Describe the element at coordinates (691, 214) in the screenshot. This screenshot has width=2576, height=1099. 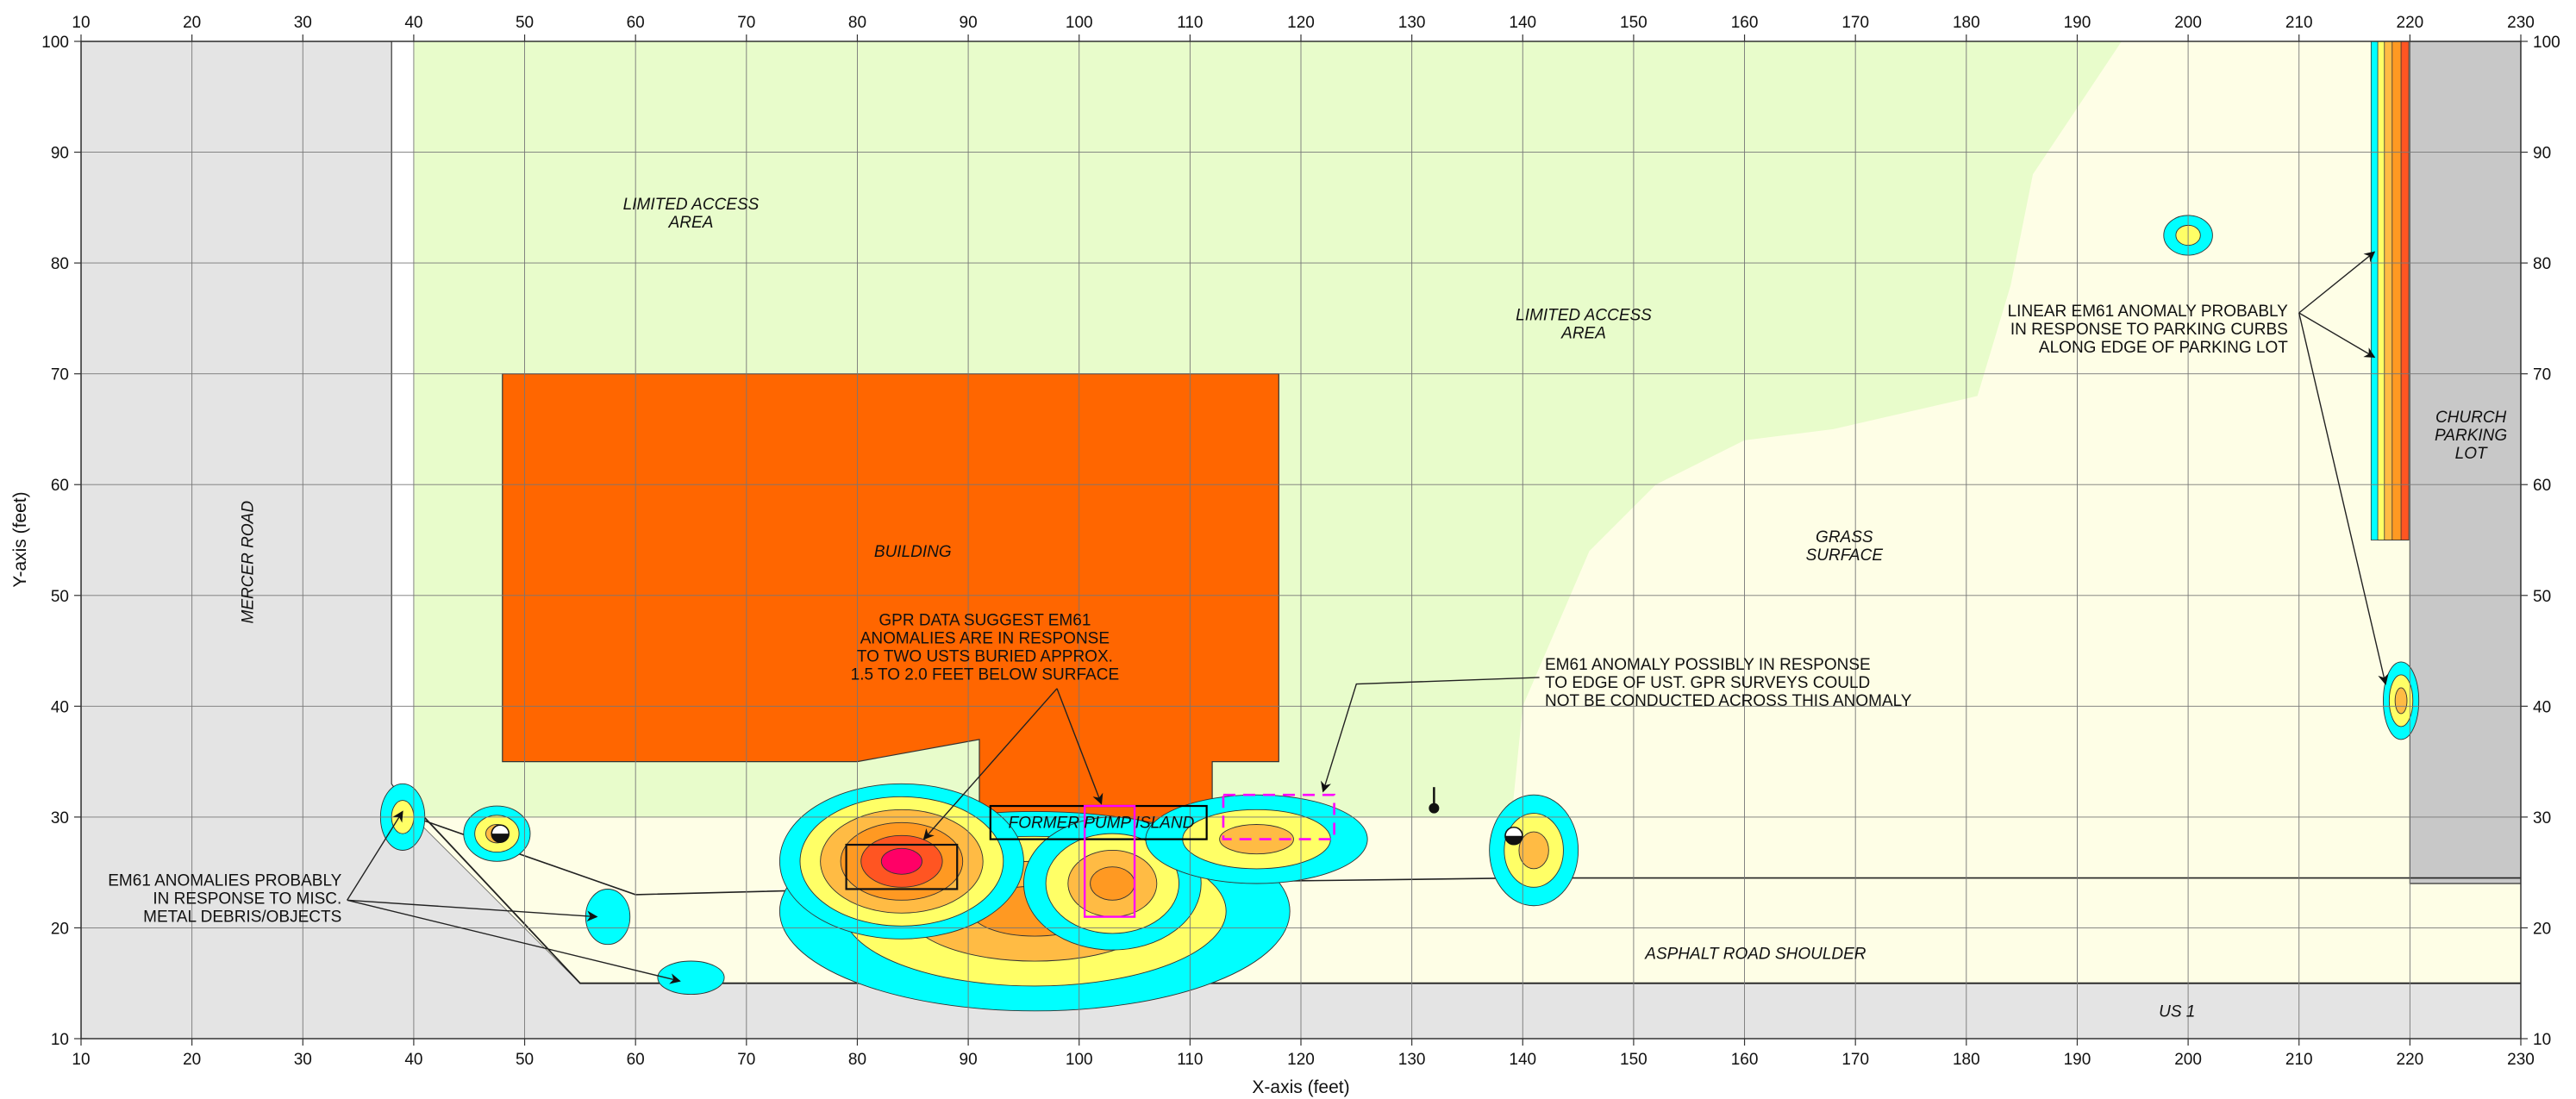
I see `map-label-limited-access-area-1: LIMITED ACCESS AREA` at that location.